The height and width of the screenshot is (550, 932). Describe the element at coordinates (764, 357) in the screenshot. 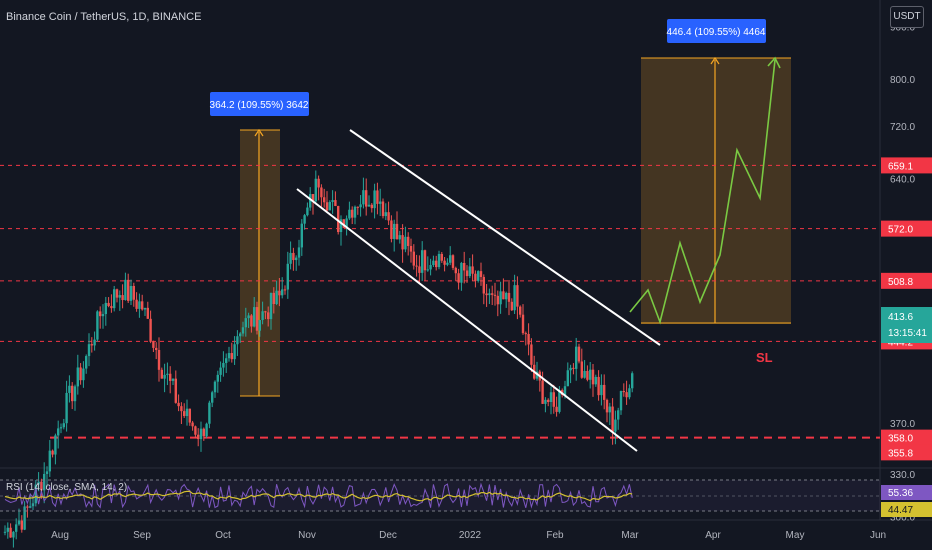

I see `stop-loss-label: SL` at that location.